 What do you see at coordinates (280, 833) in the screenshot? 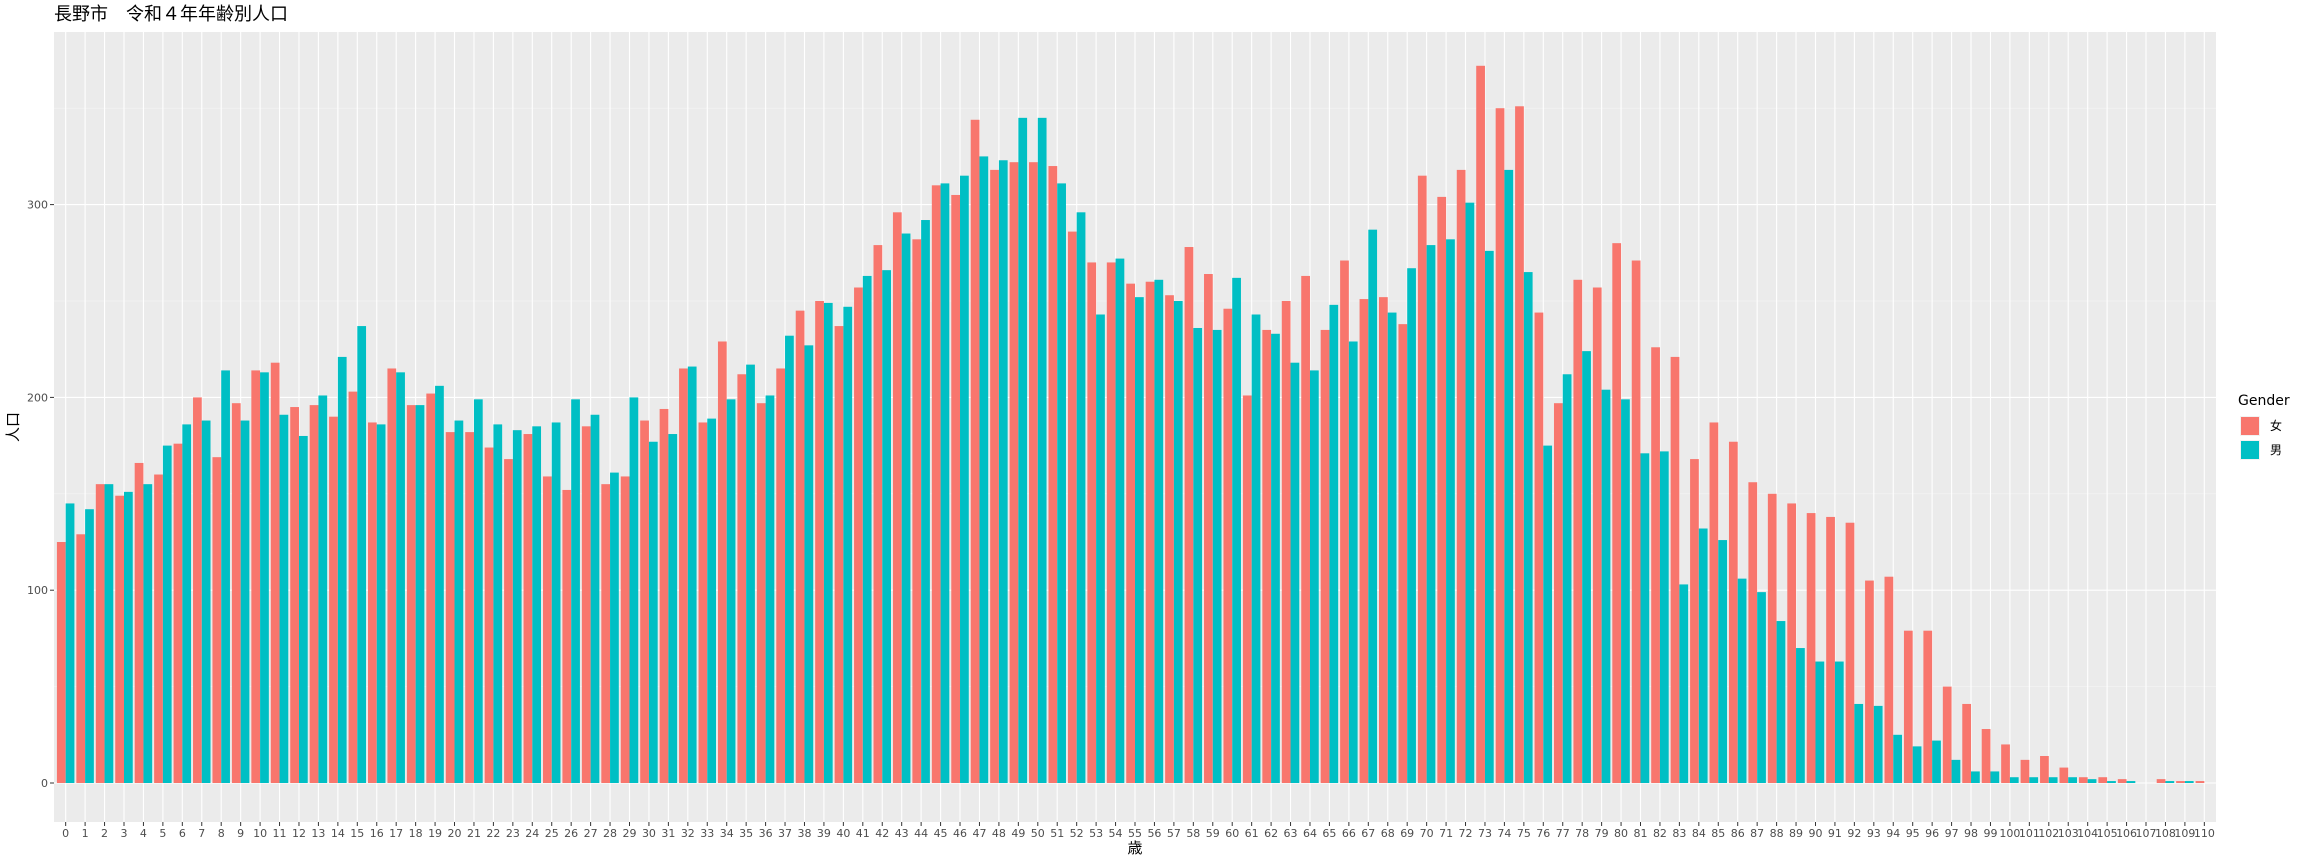
I see `x-tick-label: 11` at bounding box center [280, 833].